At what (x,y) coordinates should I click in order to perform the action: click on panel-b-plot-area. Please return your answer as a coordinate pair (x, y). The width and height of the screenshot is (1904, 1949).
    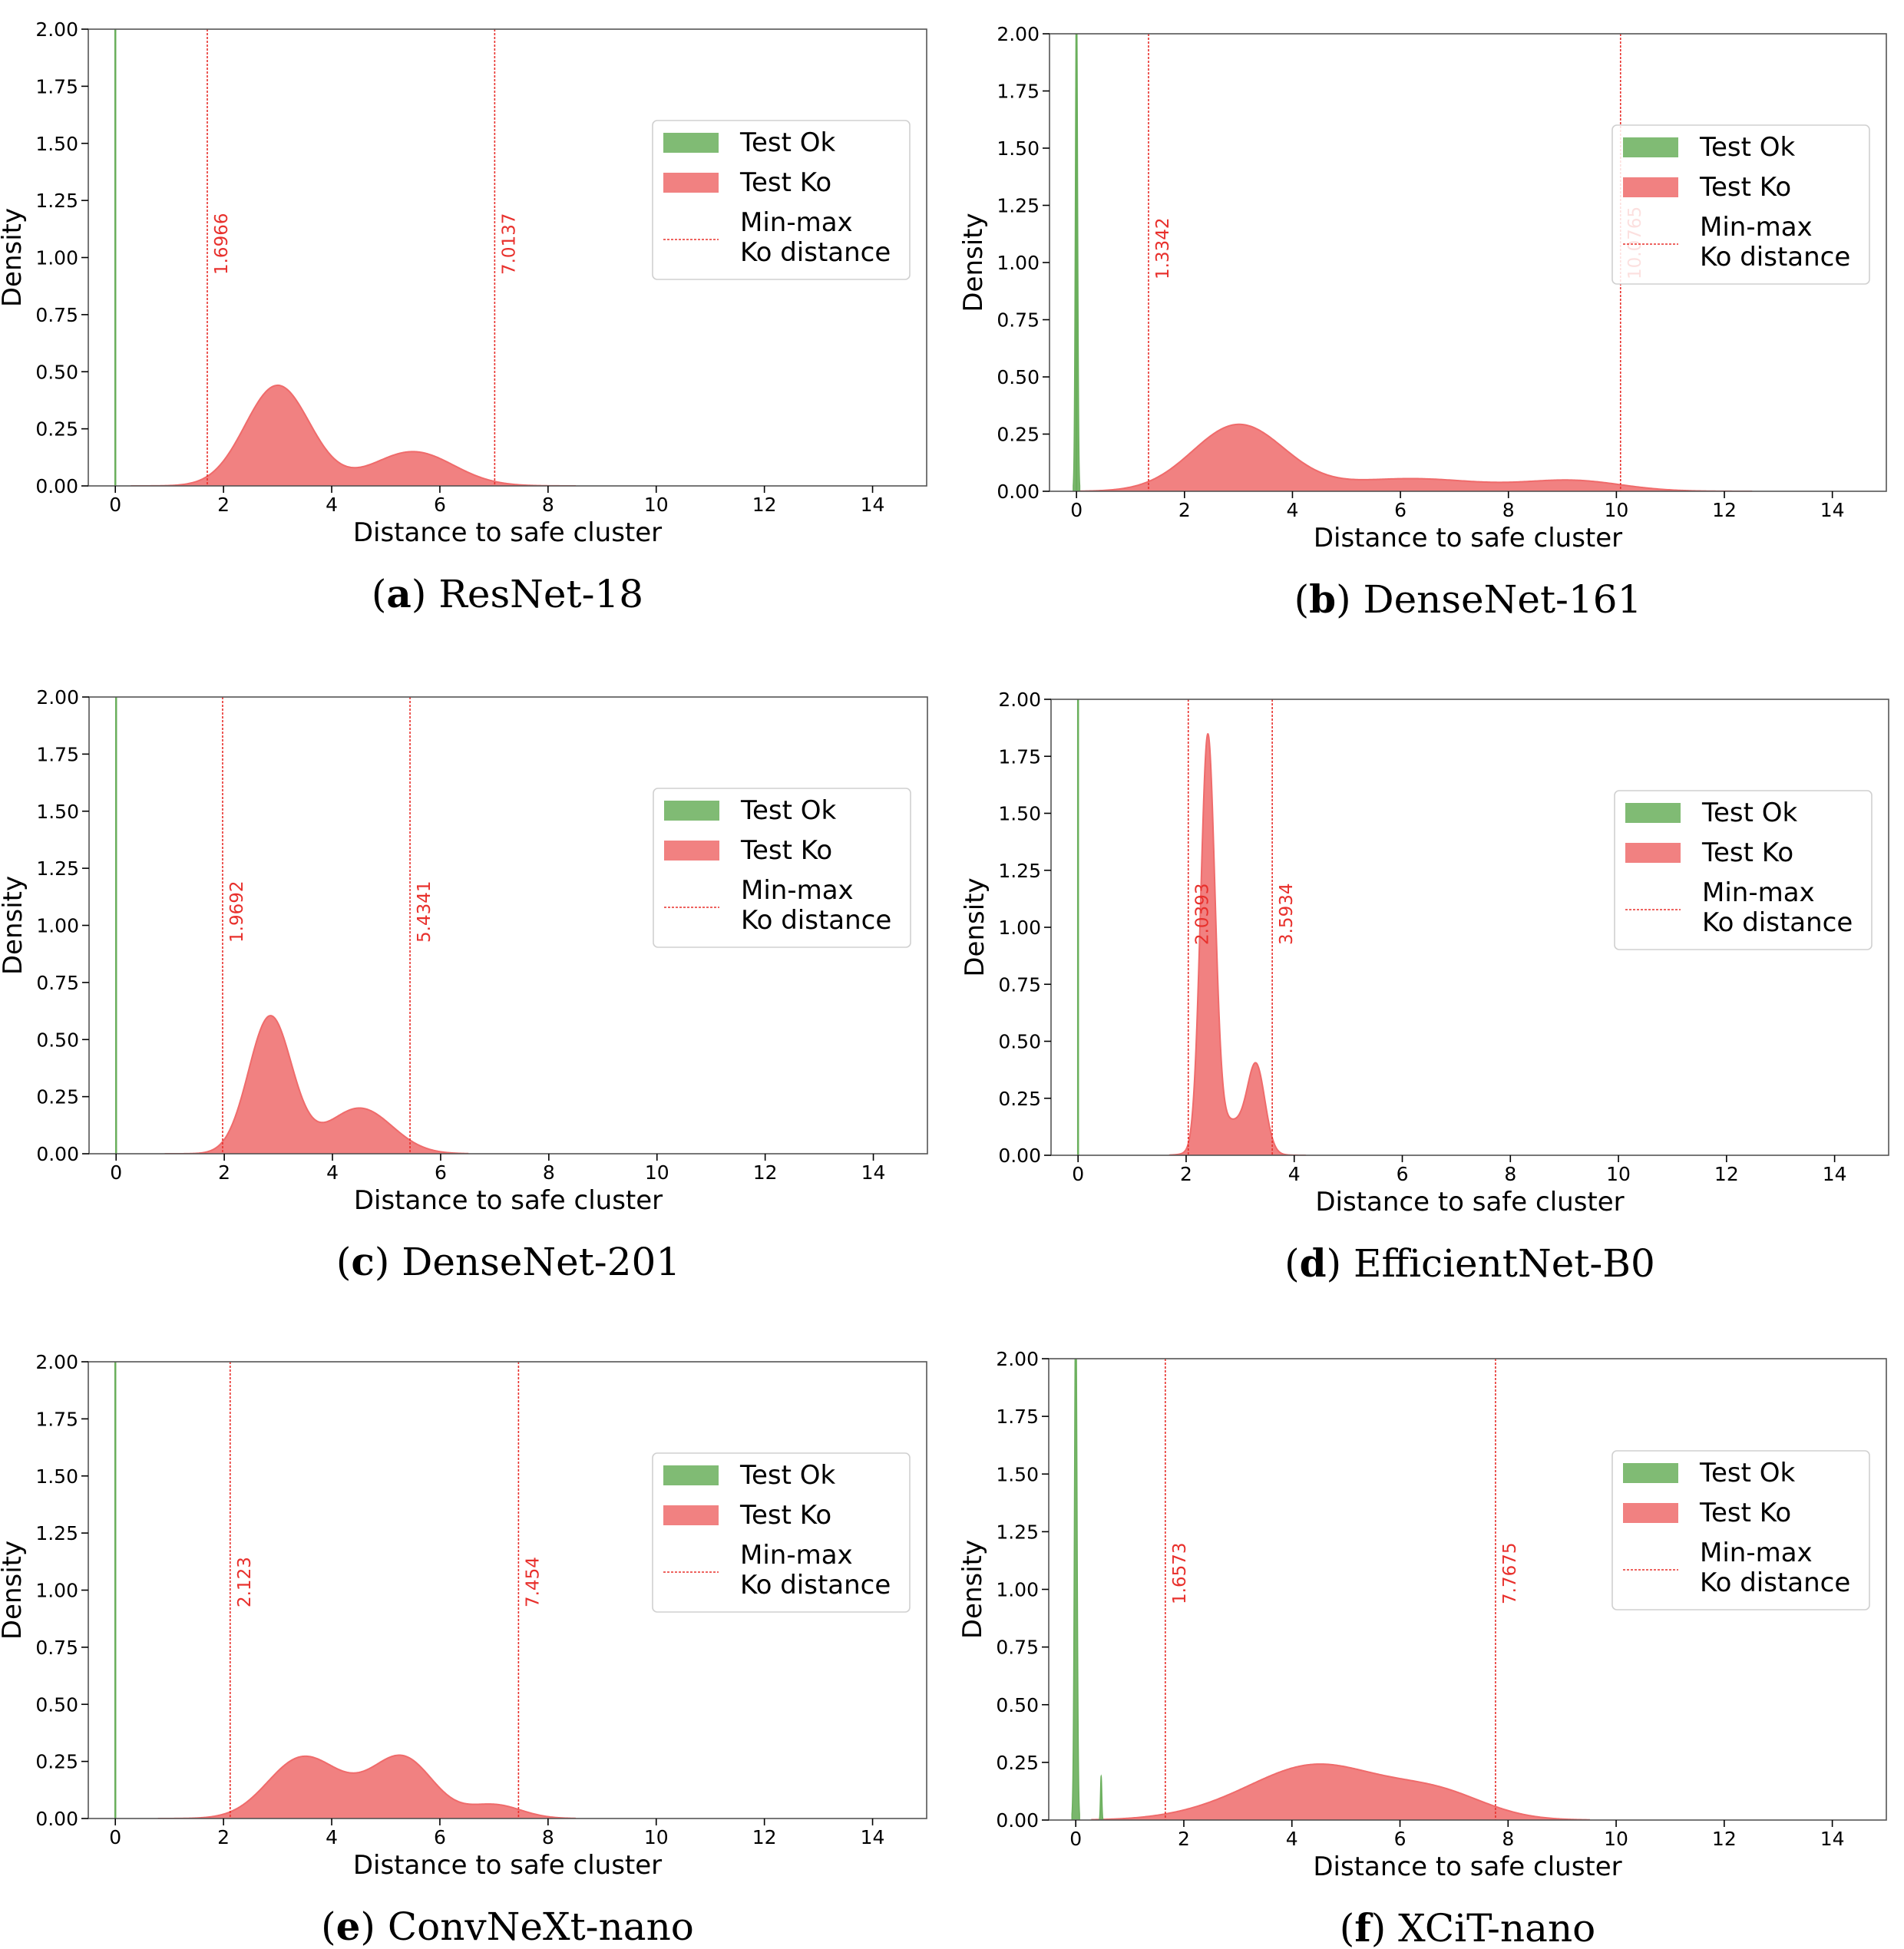
    Looking at the image, I should click on (1413, 262).